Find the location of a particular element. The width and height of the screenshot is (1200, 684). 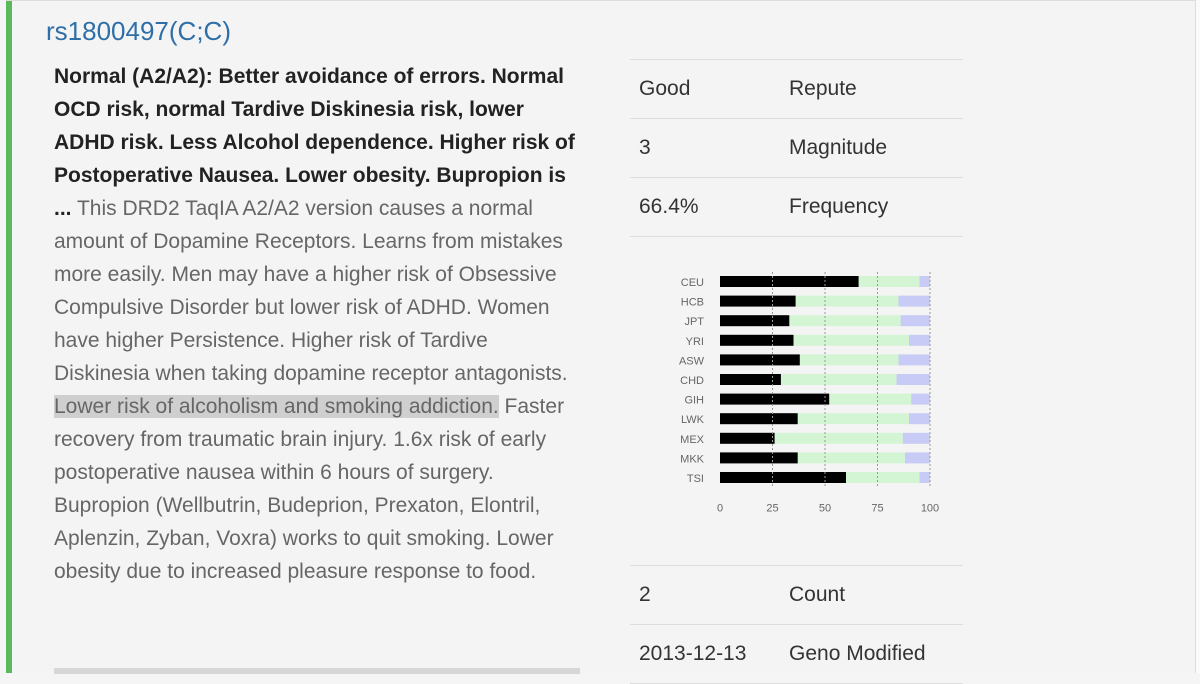

frequency-value: 66.4% is located at coordinates (709, 207).